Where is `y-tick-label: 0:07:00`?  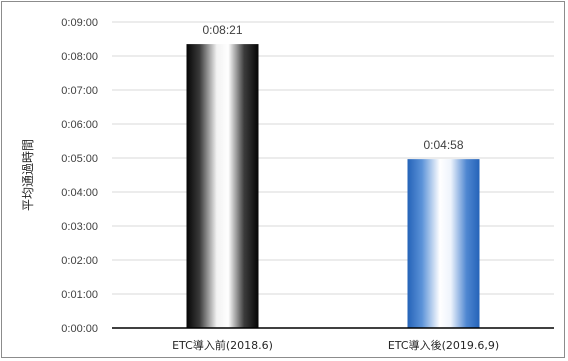
y-tick-label: 0:07:00 is located at coordinates (79, 91).